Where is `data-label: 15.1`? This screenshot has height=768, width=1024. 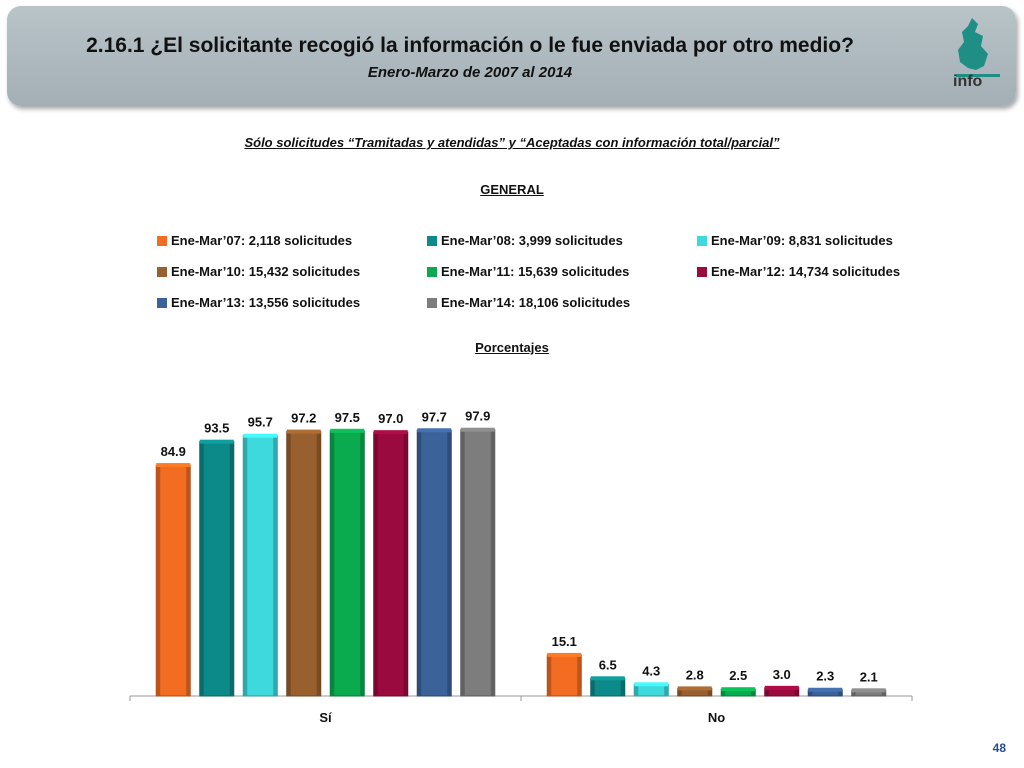 data-label: 15.1 is located at coordinates (564, 641).